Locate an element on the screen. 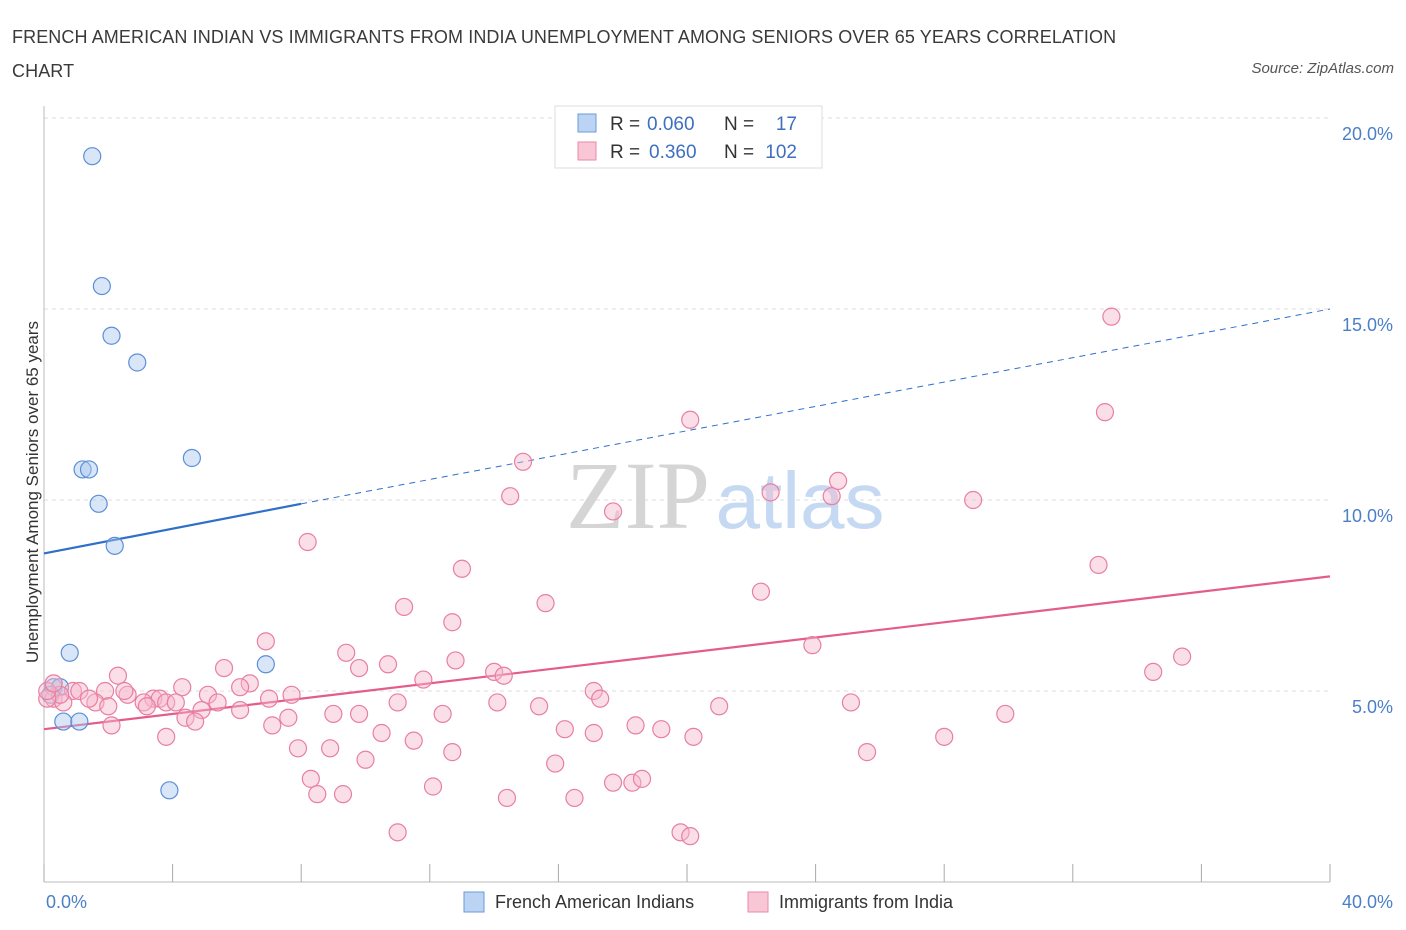 Image resolution: width=1406 pixels, height=930 pixels. legend-n-label-1: N = is located at coordinates (739, 124).